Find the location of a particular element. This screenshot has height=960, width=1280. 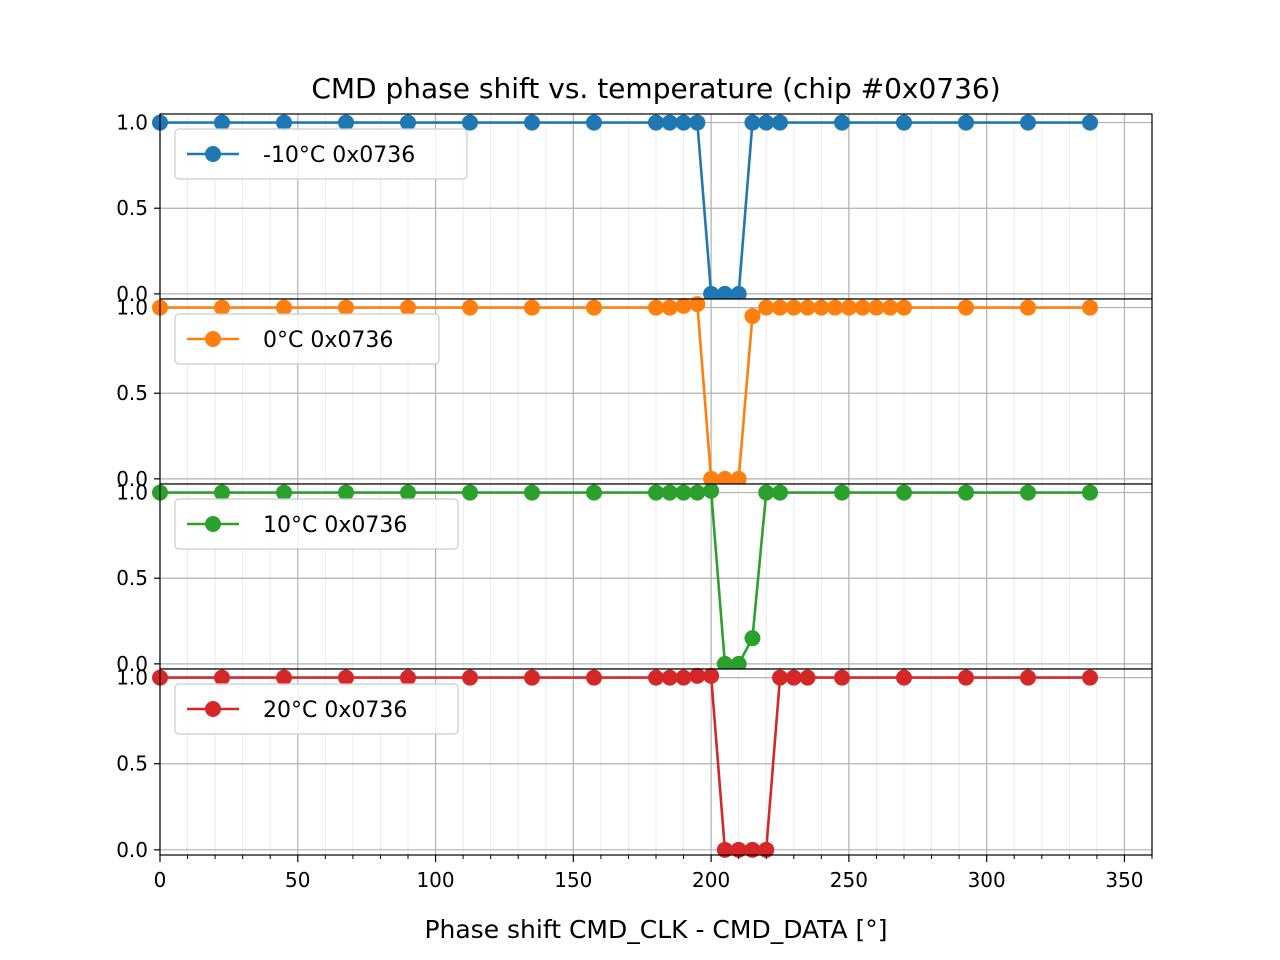

legend-label: 0°C 0x0736 is located at coordinates (328, 340).